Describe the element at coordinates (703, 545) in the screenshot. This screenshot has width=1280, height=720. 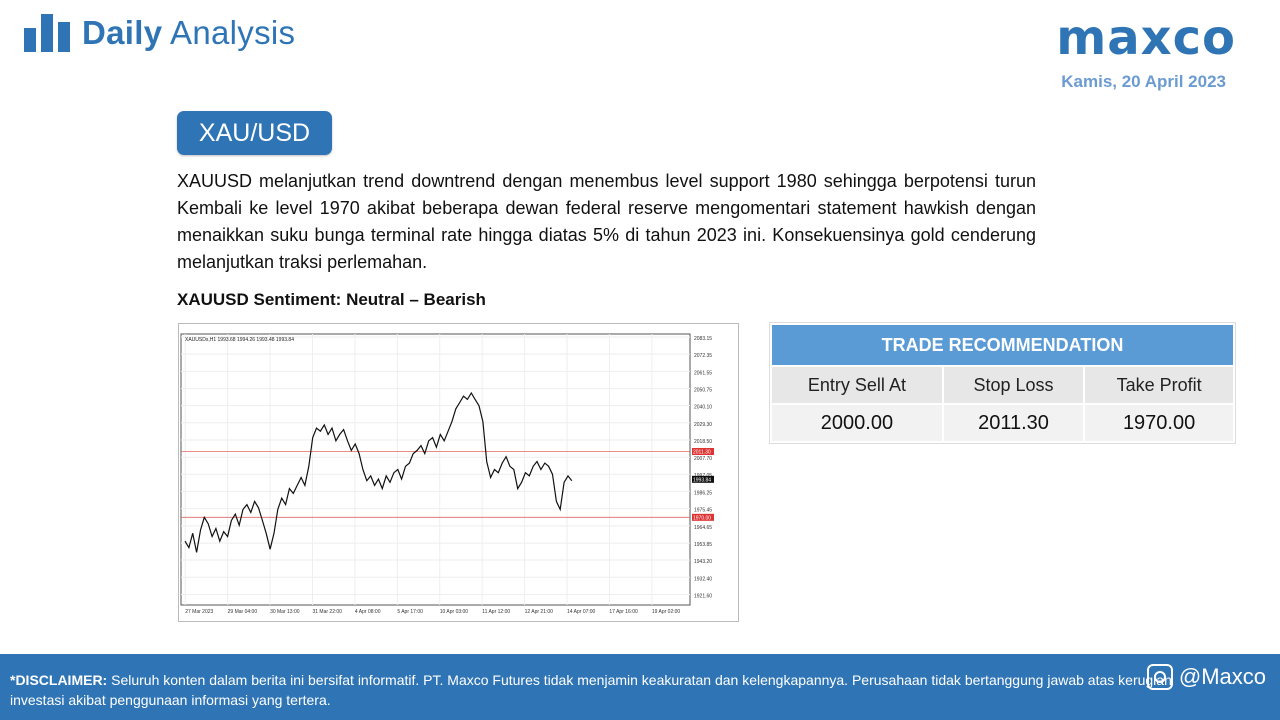
I see `y-tick-label: 1953.85` at that location.